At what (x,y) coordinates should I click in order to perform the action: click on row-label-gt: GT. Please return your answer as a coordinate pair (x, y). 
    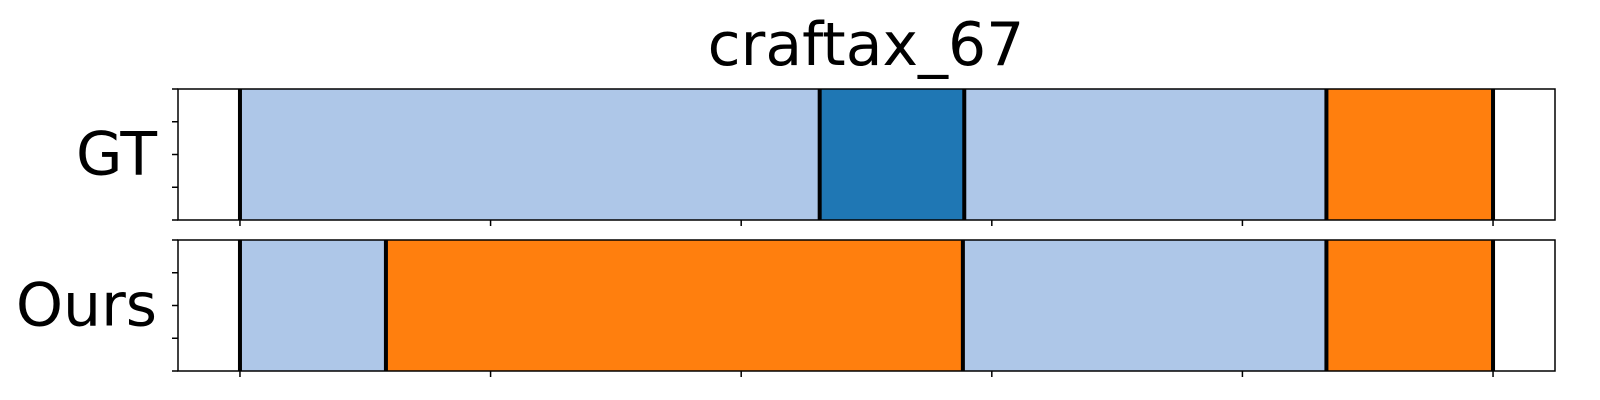
    Looking at the image, I should click on (116, 155).